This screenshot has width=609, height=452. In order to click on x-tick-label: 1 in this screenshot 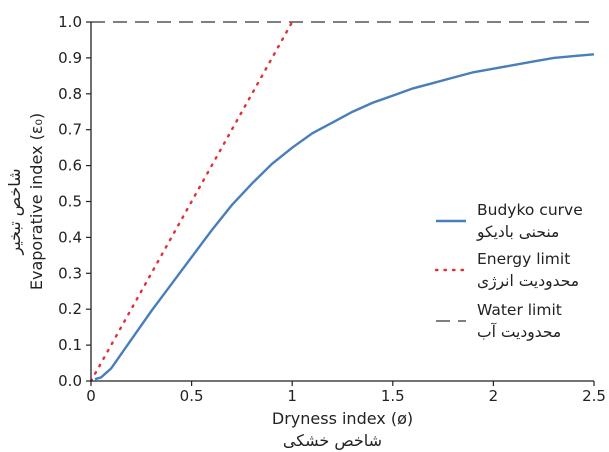, I will do `click(292, 396)`.